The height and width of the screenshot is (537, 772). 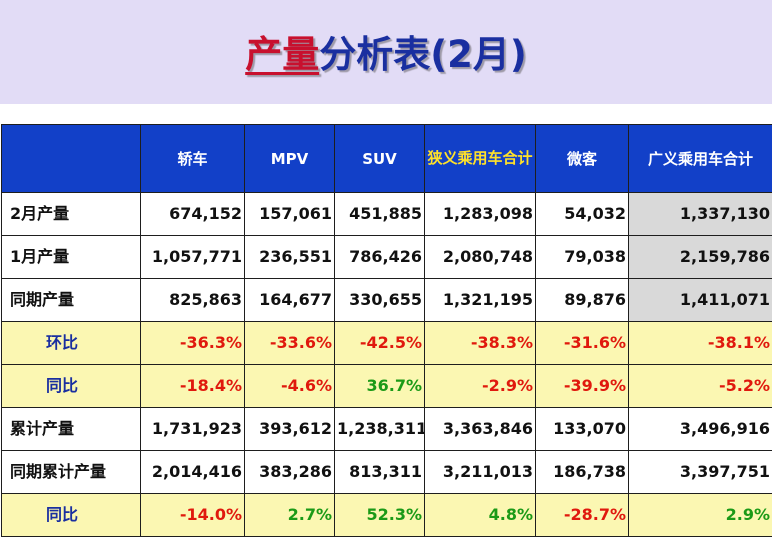 What do you see at coordinates (192, 300) in the screenshot?
I see `table-cell: 825,863` at bounding box center [192, 300].